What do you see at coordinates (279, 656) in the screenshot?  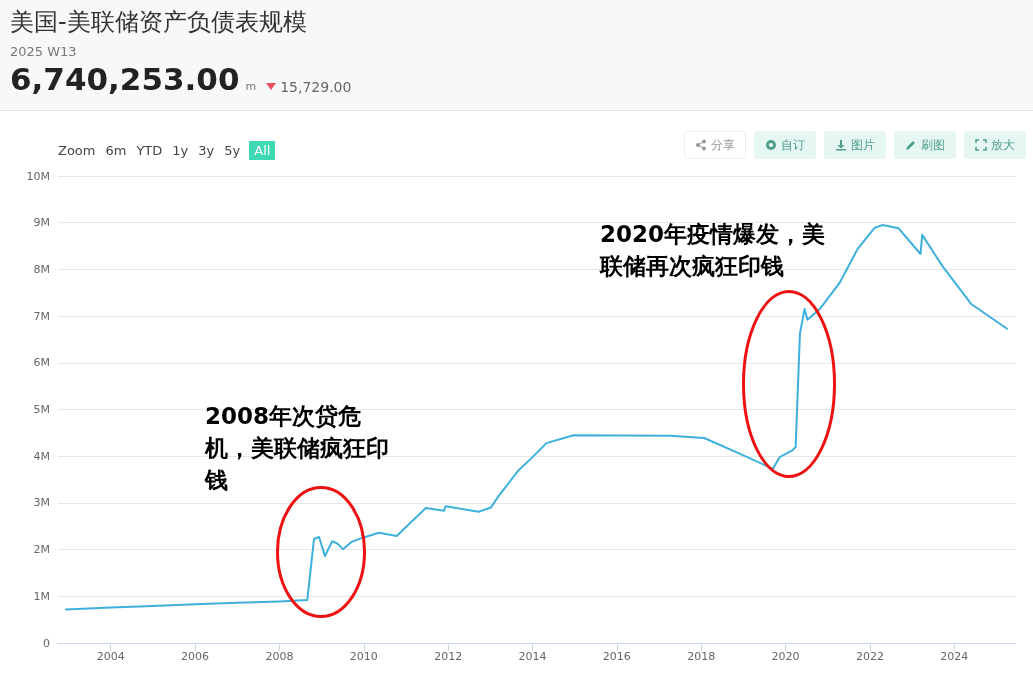 I see `x-tick-label: 2008` at bounding box center [279, 656].